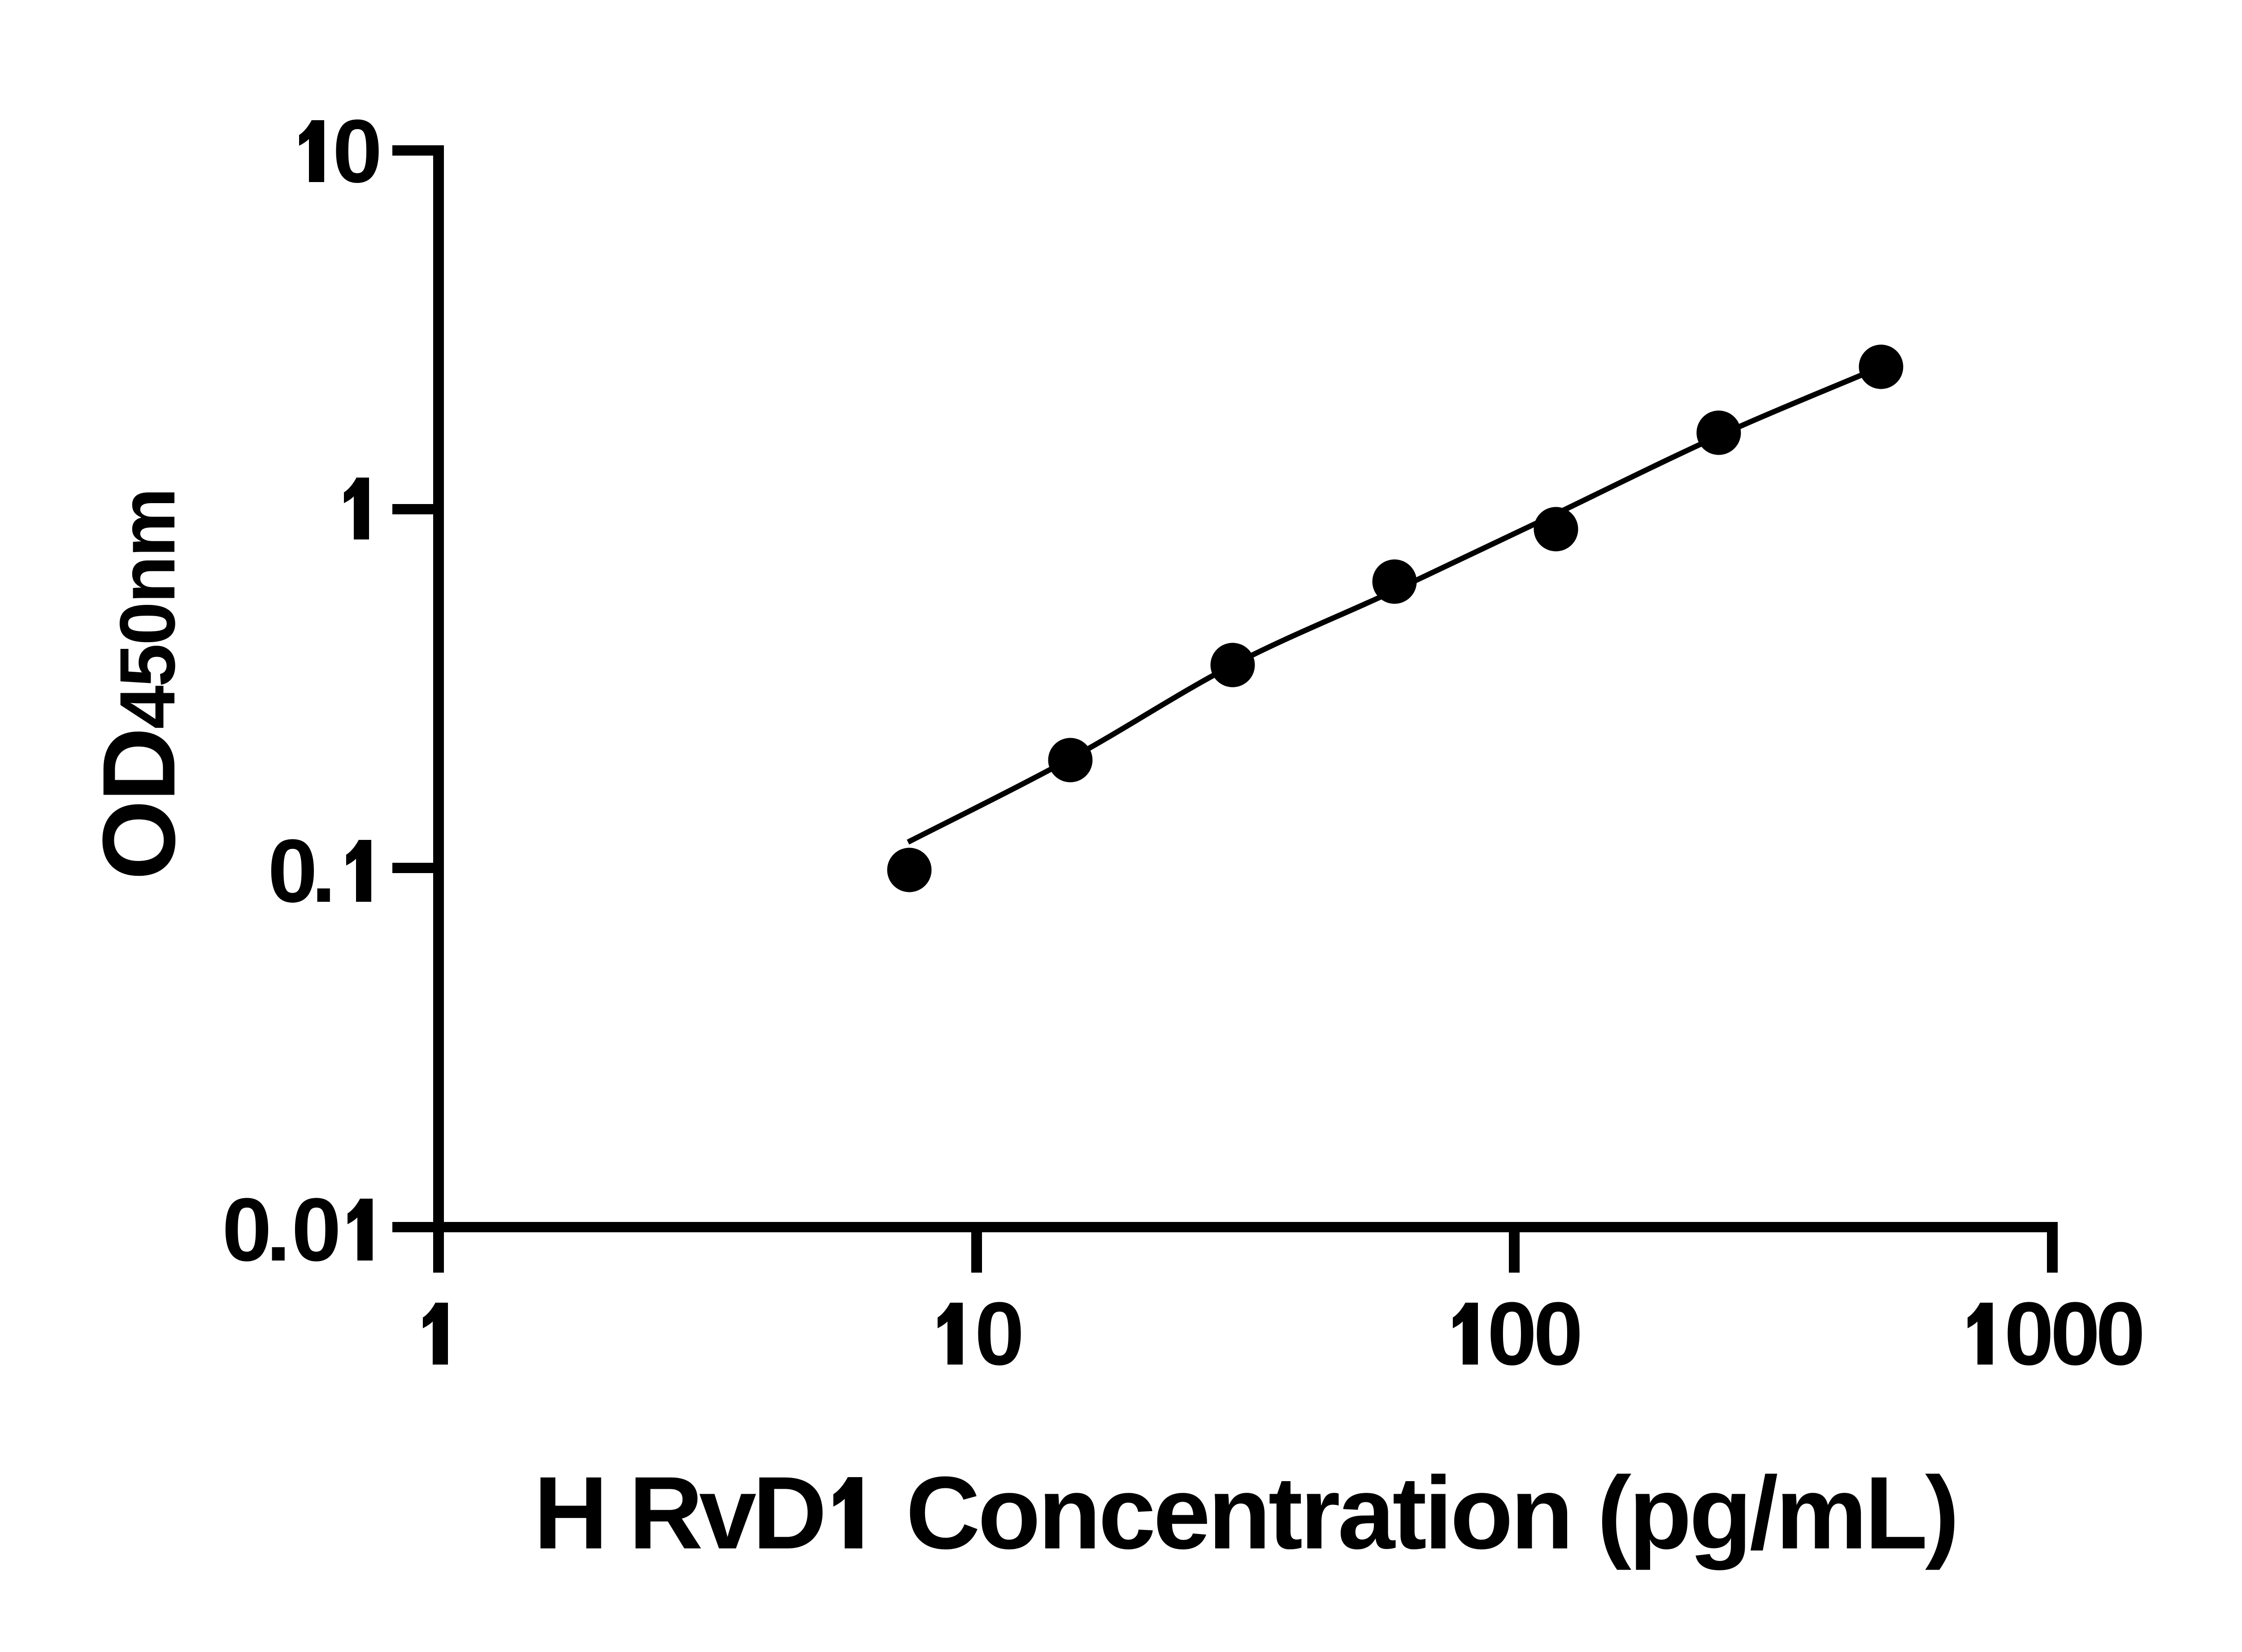  I want to click on svg-text: Concentration (pg/mL), so click(1431, 1512).